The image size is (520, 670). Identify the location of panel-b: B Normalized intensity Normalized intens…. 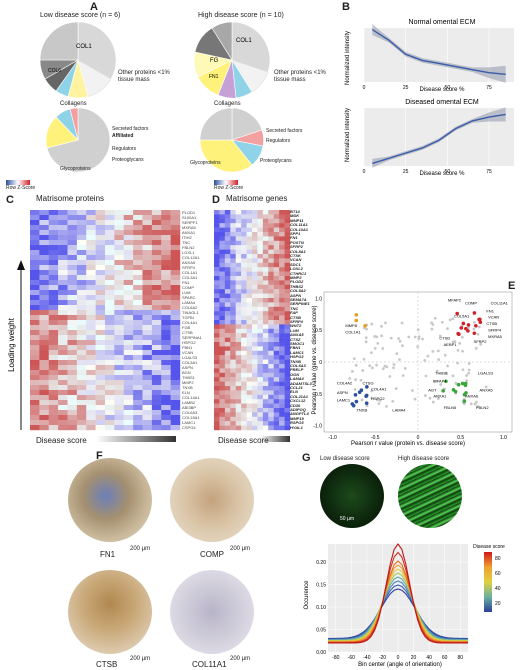
(431, 89).